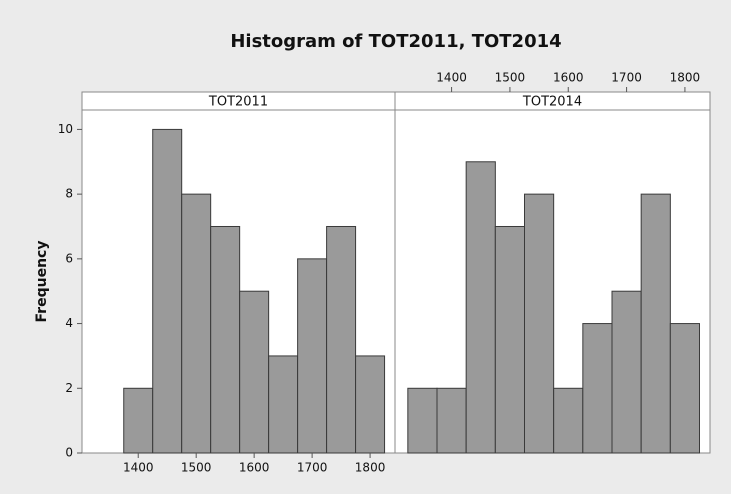 The height and width of the screenshot is (494, 731). I want to click on y-tick-label: 8, so click(69, 194).